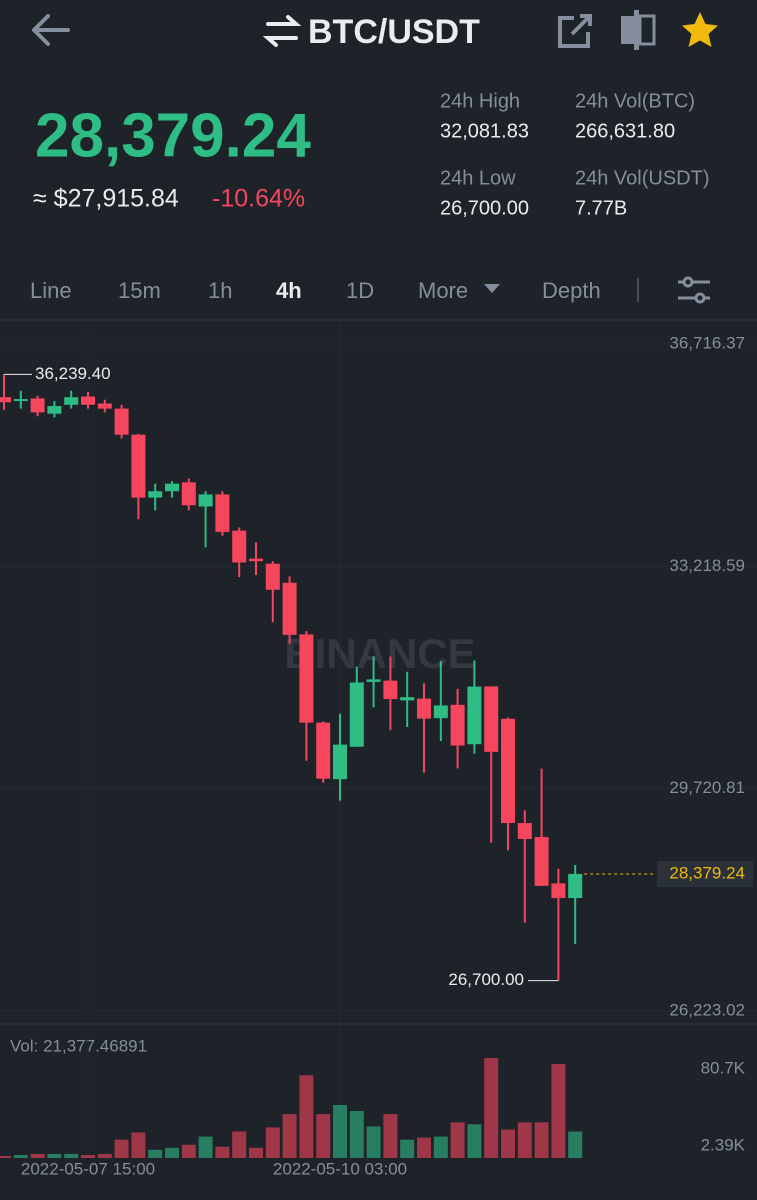 The image size is (757, 1200). I want to click on dropdown-arrow, so click(492, 288).